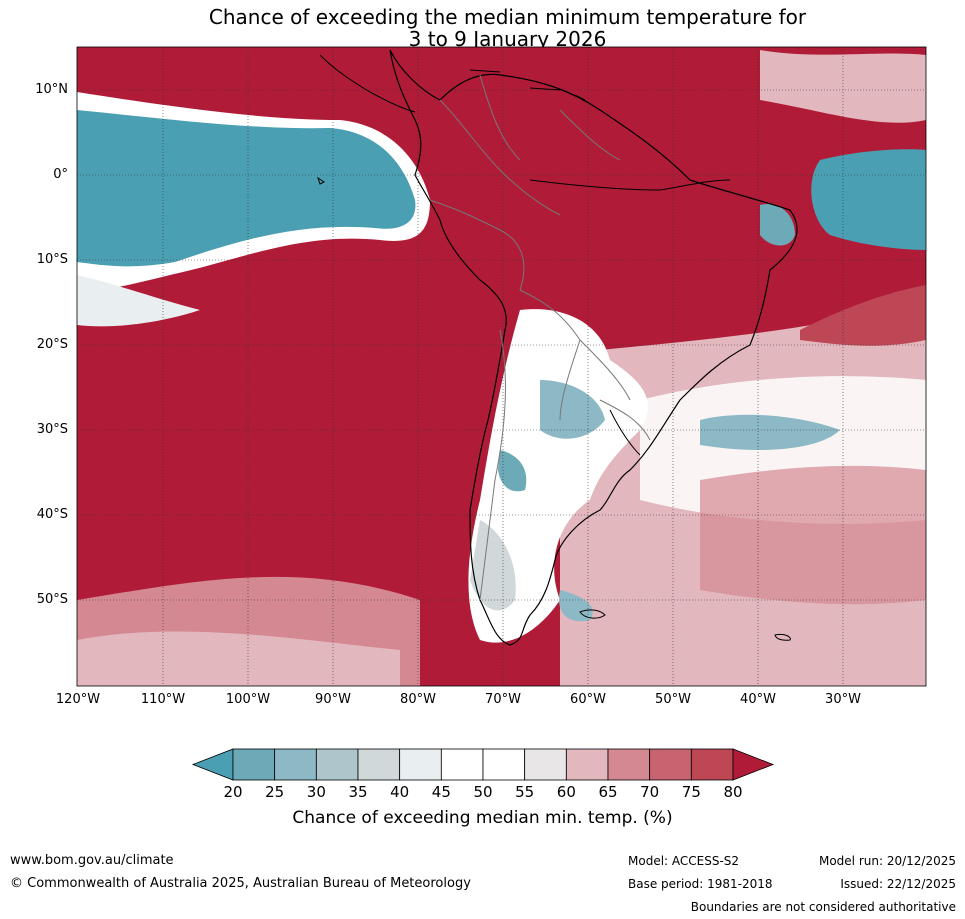 Image resolution: width=965 pixels, height=919 pixels. I want to click on shade-argentina-low, so click(572, 409).